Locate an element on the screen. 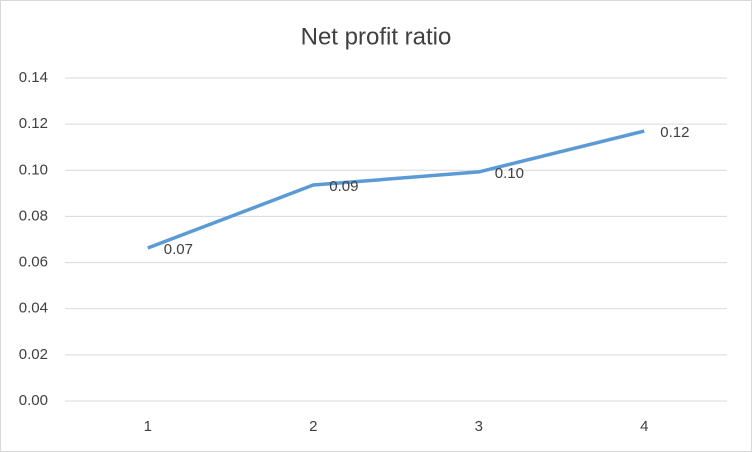 Image resolution: width=752 pixels, height=452 pixels. data-label: 0.07 is located at coordinates (178, 249).